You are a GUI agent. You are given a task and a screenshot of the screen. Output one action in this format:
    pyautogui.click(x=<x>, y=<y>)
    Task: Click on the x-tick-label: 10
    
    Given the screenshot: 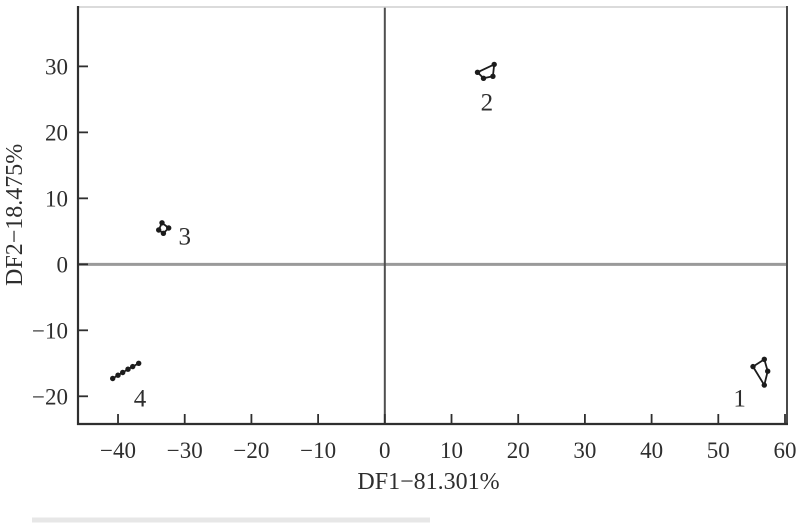 What is the action you would take?
    pyautogui.click(x=451, y=450)
    